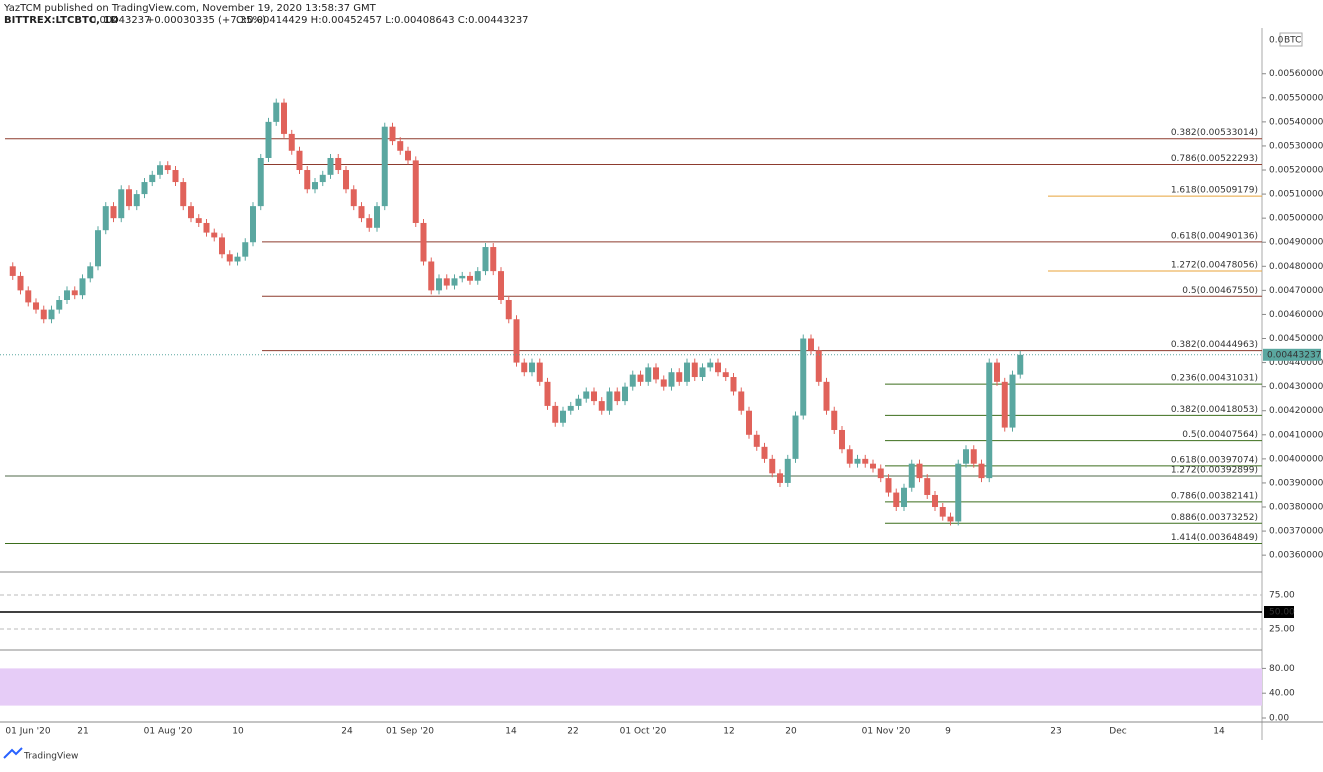 The image size is (1323, 772). Describe the element at coordinates (1296, 267) in the screenshot. I see `y-tick-label: 0.00480000` at that location.